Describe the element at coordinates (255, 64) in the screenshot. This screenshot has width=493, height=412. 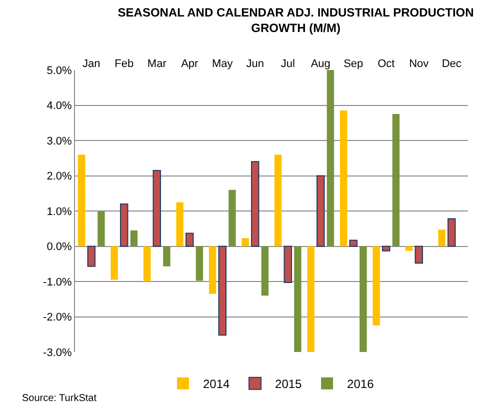
I see `x-tick-label: Jun` at that location.